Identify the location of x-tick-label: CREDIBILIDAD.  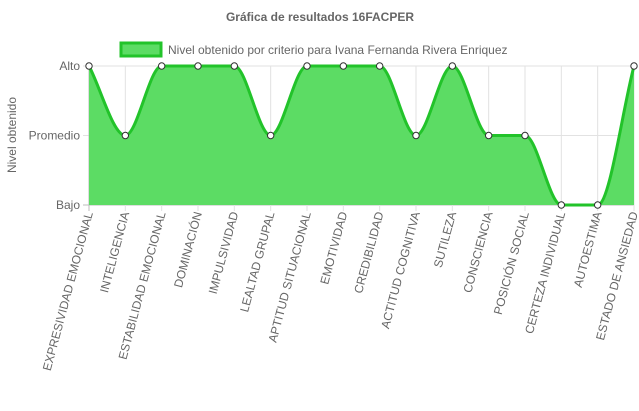
(368, 252).